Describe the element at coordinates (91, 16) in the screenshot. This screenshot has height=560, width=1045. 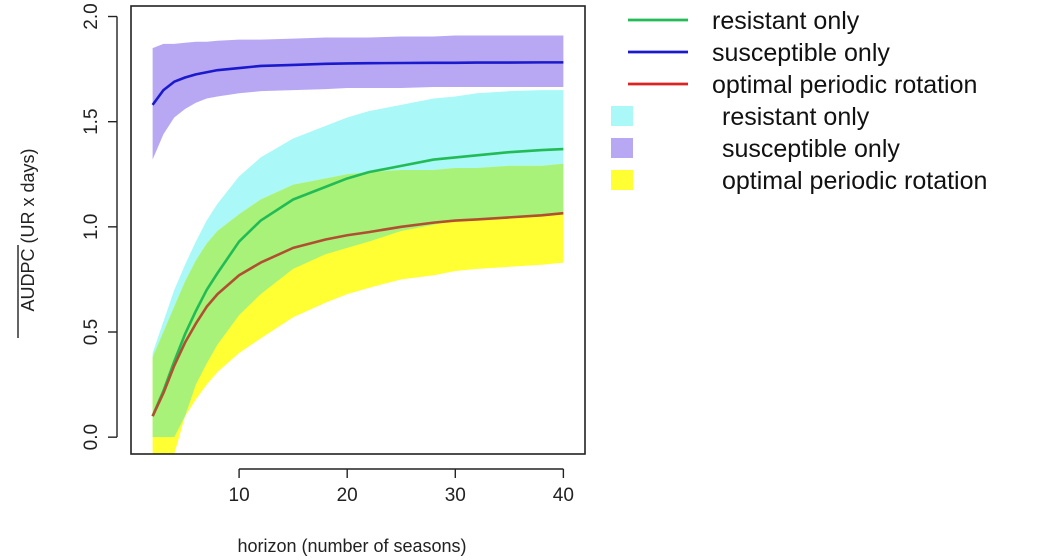
I see `y-tick-label: 2.0` at that location.